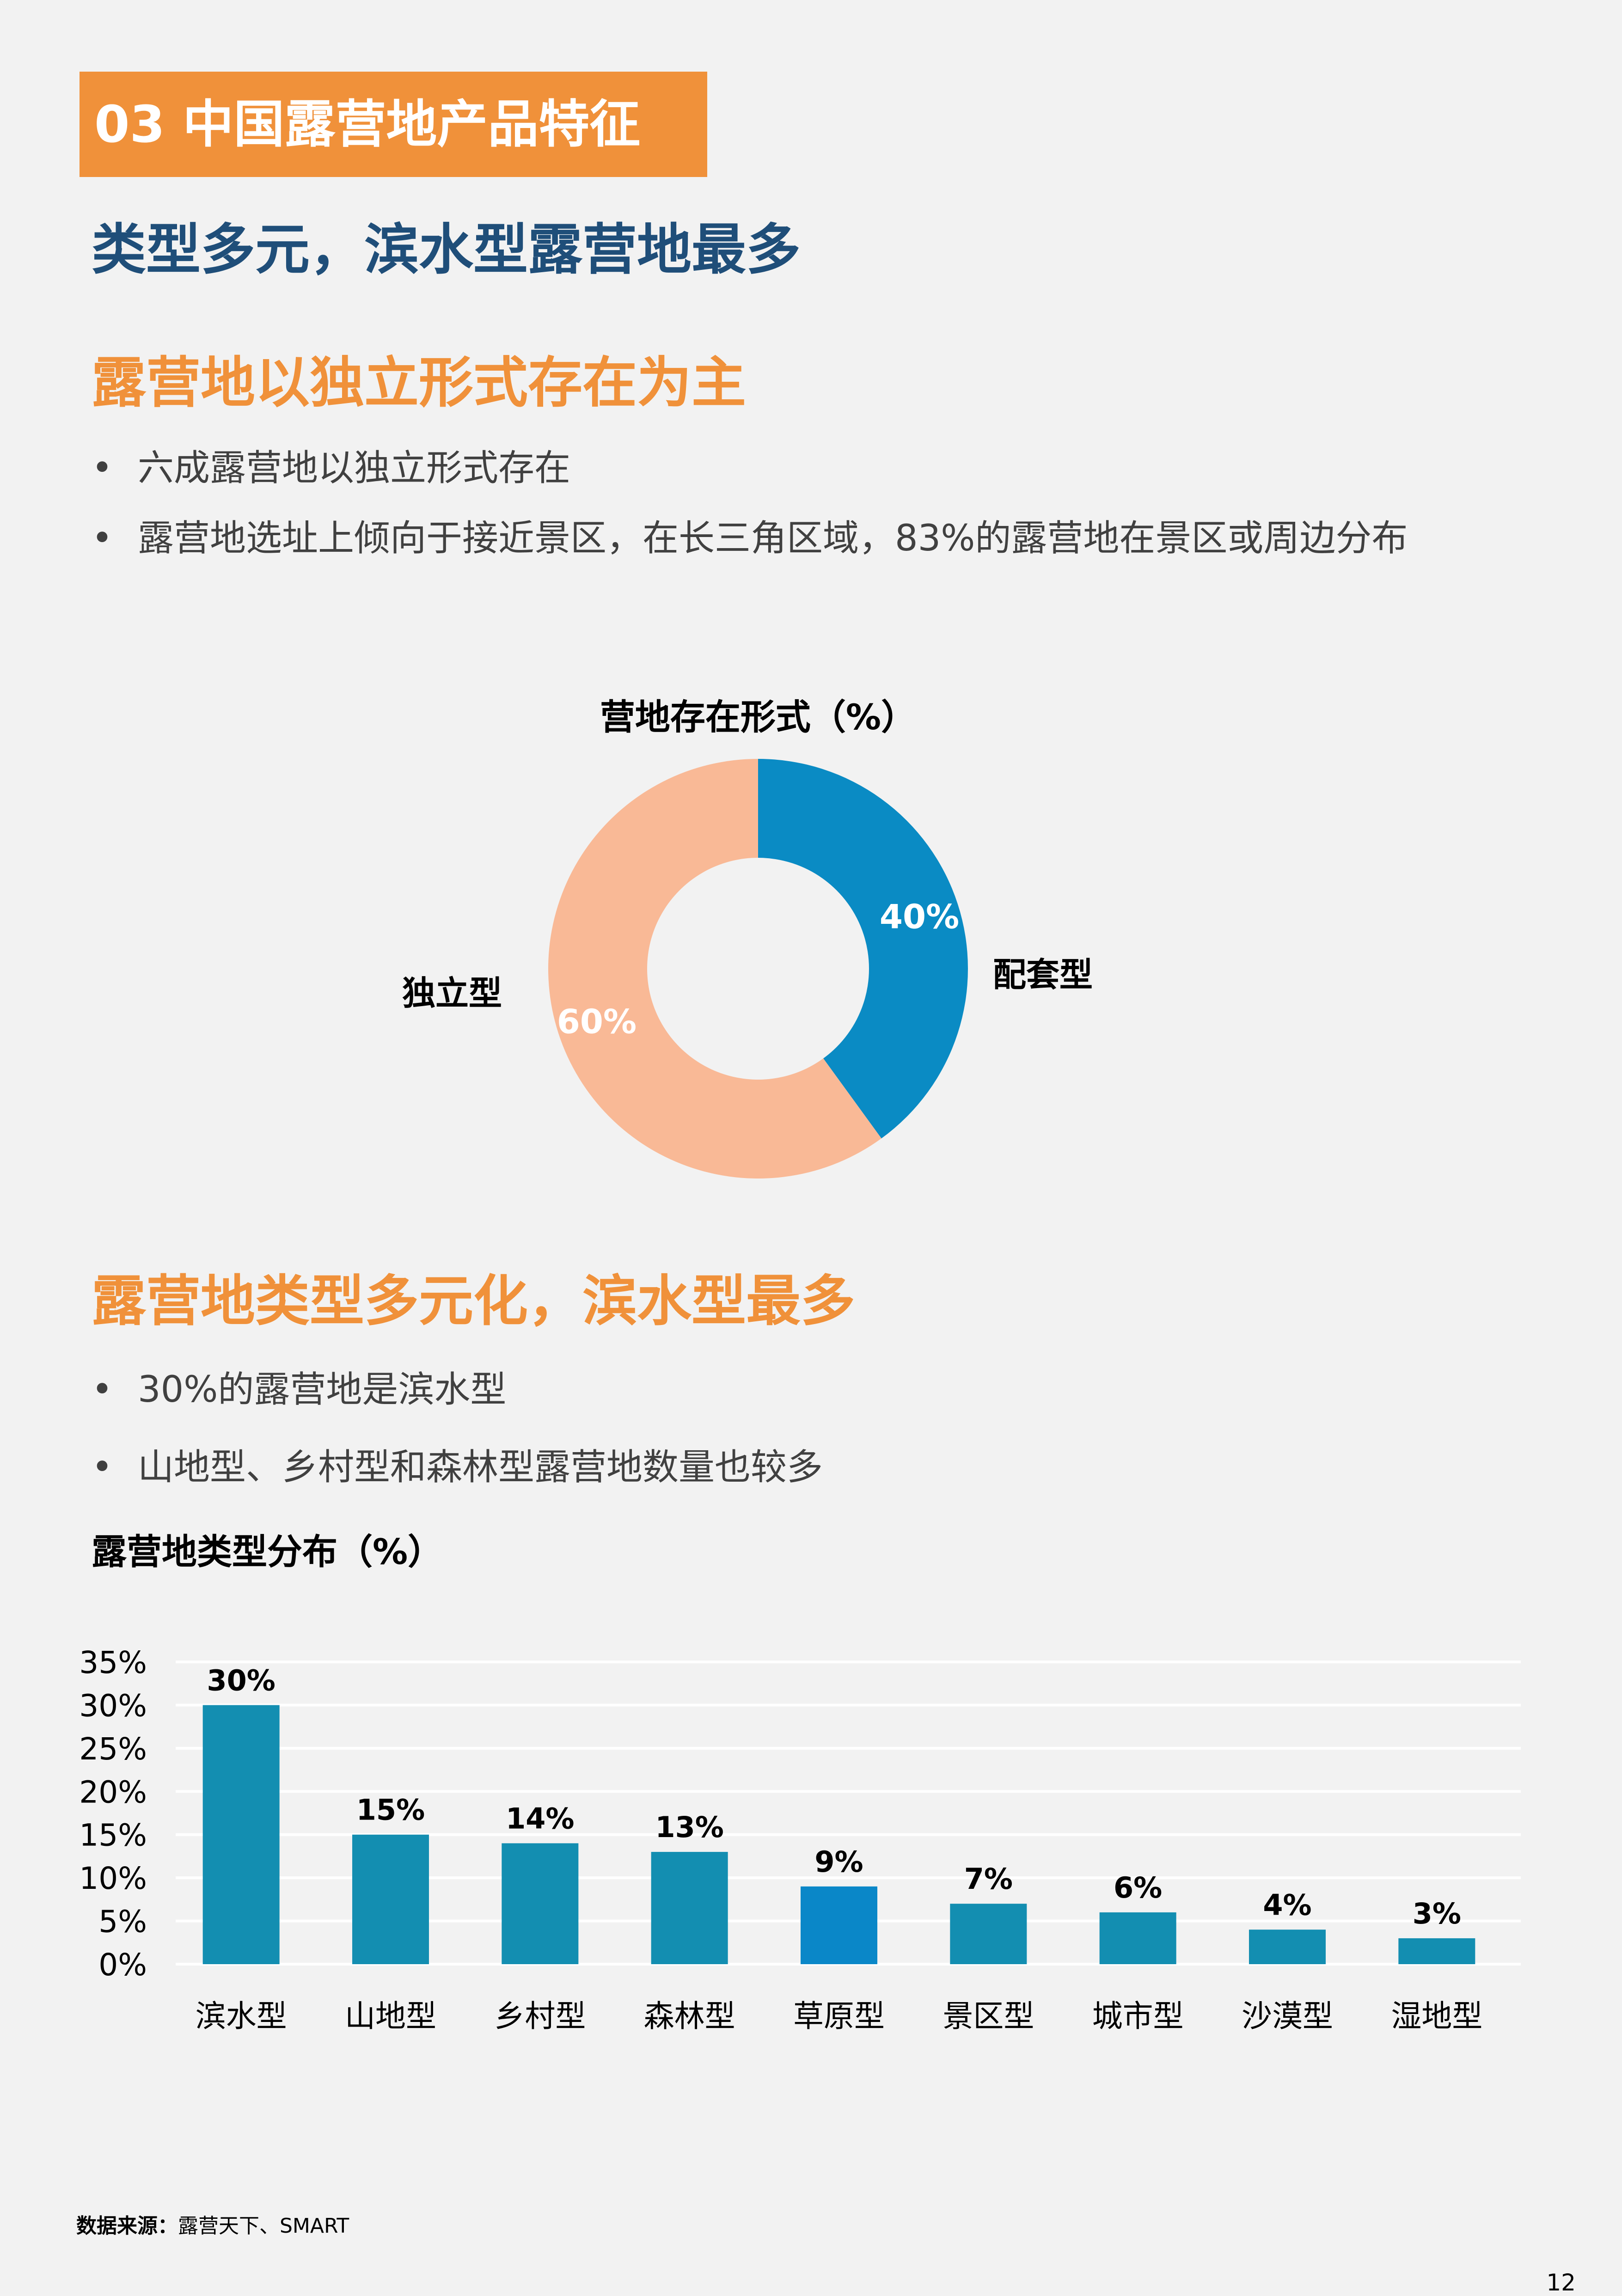  I want to click on pie-value-label-1: 60%, so click(597, 1022).